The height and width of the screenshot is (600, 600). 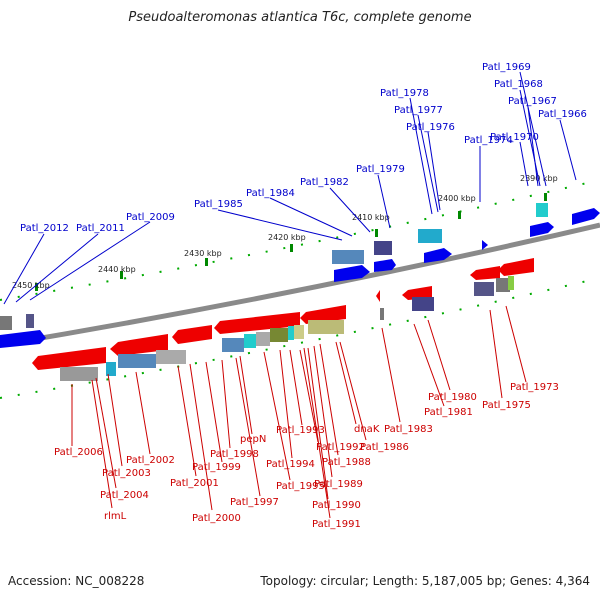 What do you see at coordinates (452, 397) in the screenshot?
I see `gene-label-reverse: Patl_1980` at bounding box center [452, 397].